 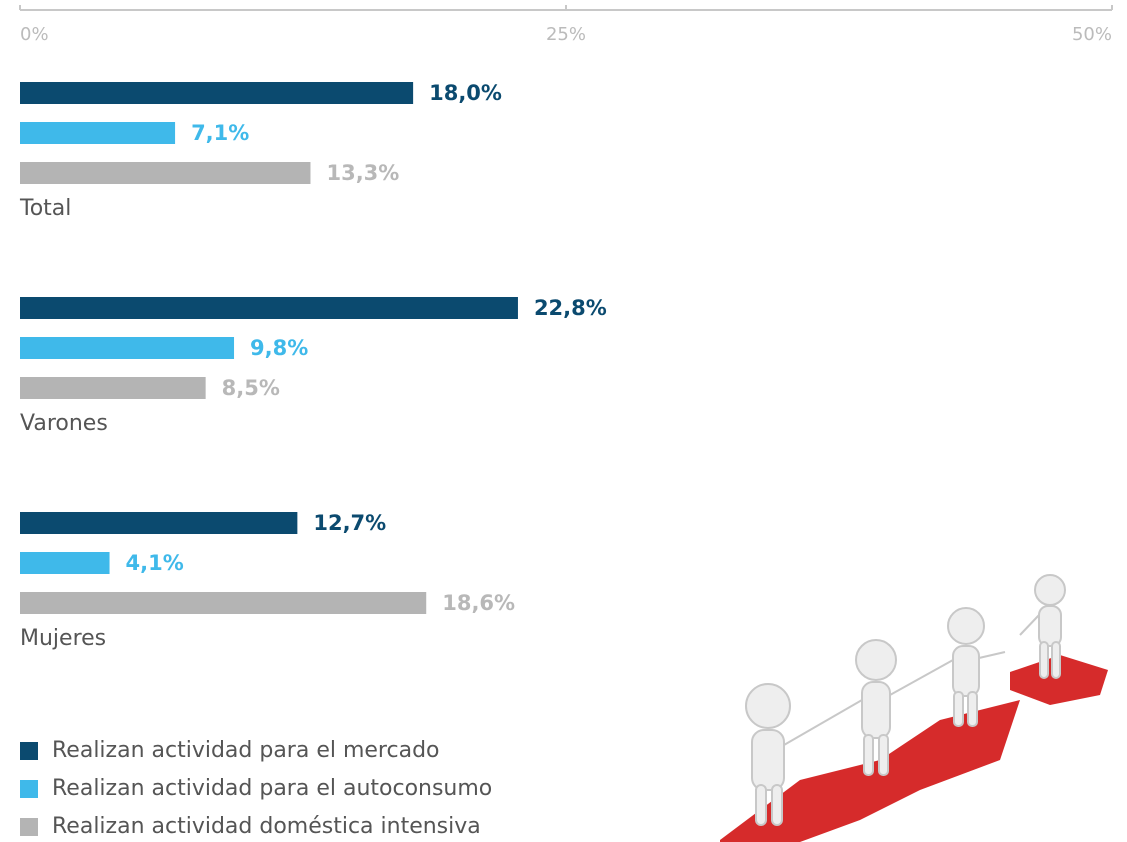 I want to click on value-label: 7,1%, so click(x=220, y=133).